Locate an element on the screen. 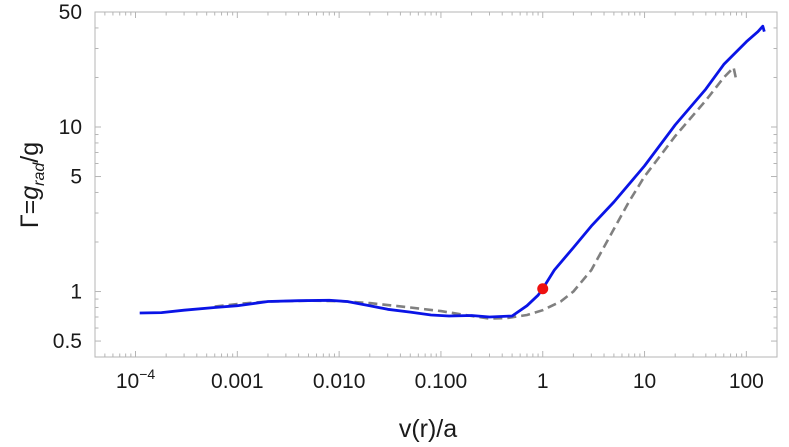  highlight-point is located at coordinates (543, 289).